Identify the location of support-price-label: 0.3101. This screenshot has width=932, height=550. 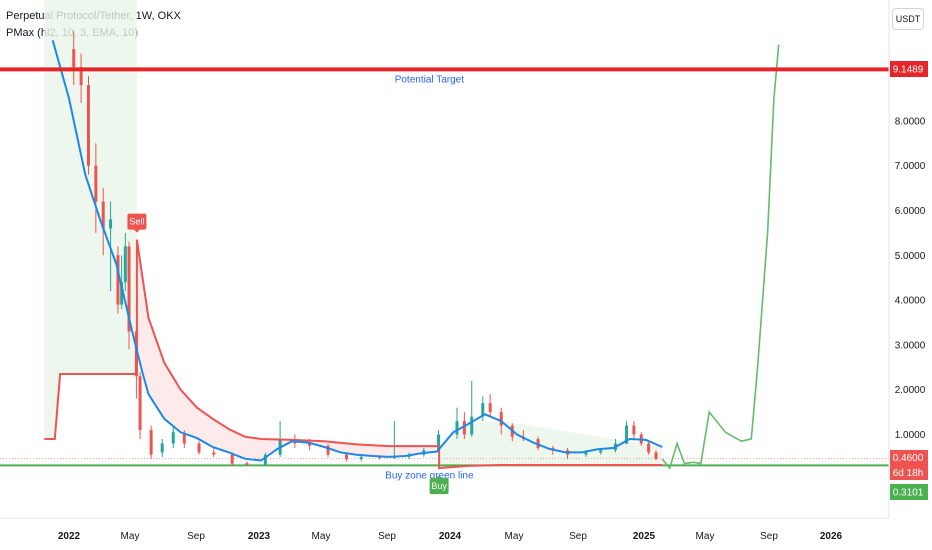
(908, 493).